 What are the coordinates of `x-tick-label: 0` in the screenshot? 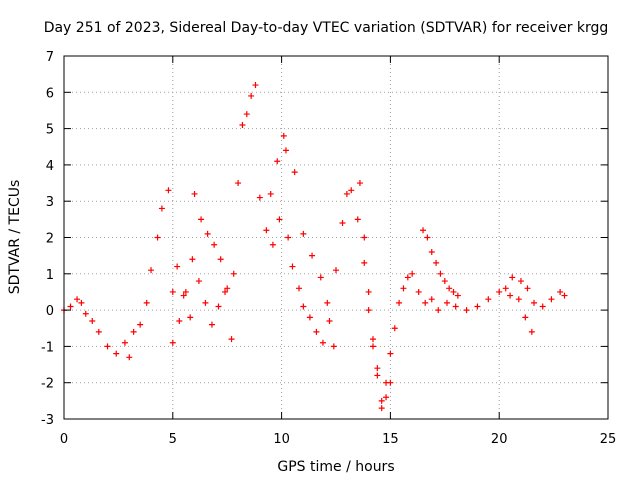 It's located at (64, 439).